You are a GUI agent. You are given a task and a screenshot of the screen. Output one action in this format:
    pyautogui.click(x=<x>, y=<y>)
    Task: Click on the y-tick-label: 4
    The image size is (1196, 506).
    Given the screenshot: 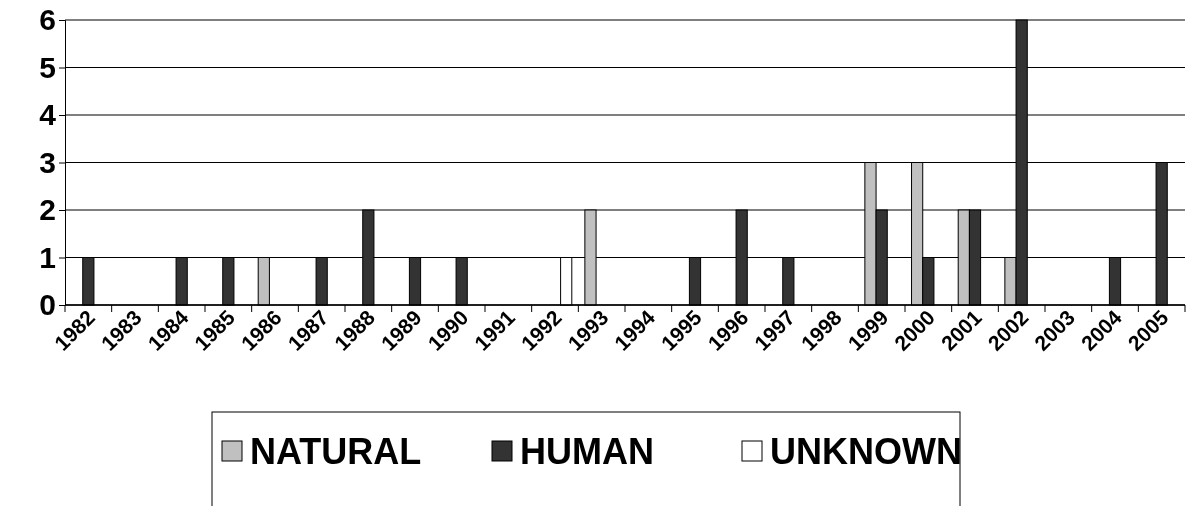 What is the action you would take?
    pyautogui.click(x=48, y=115)
    